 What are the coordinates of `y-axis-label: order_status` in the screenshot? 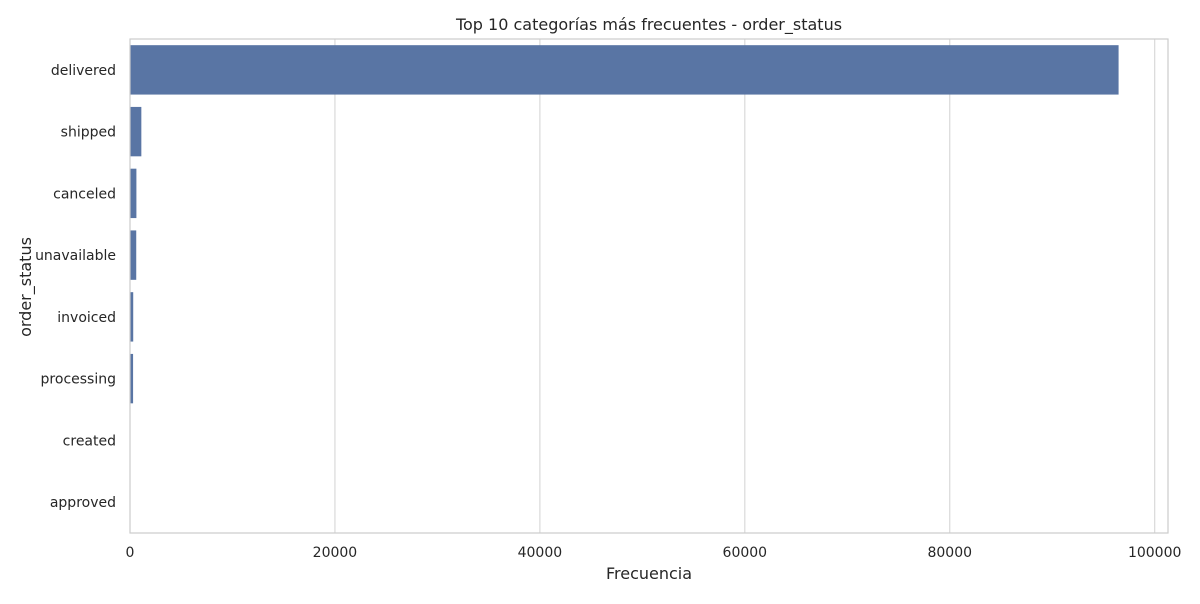 It's located at (26, 287).